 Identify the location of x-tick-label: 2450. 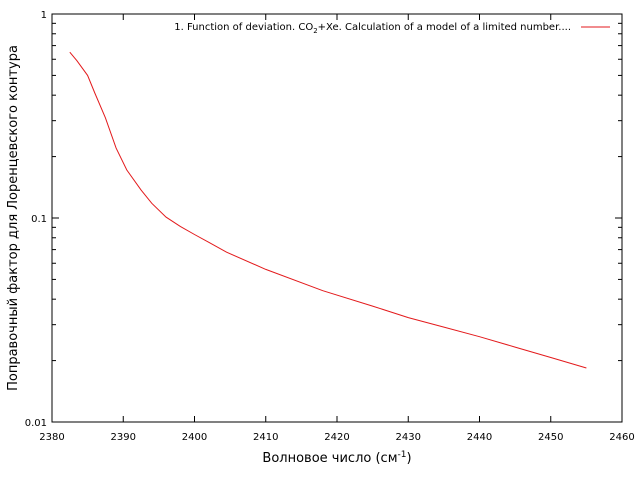
(550, 437).